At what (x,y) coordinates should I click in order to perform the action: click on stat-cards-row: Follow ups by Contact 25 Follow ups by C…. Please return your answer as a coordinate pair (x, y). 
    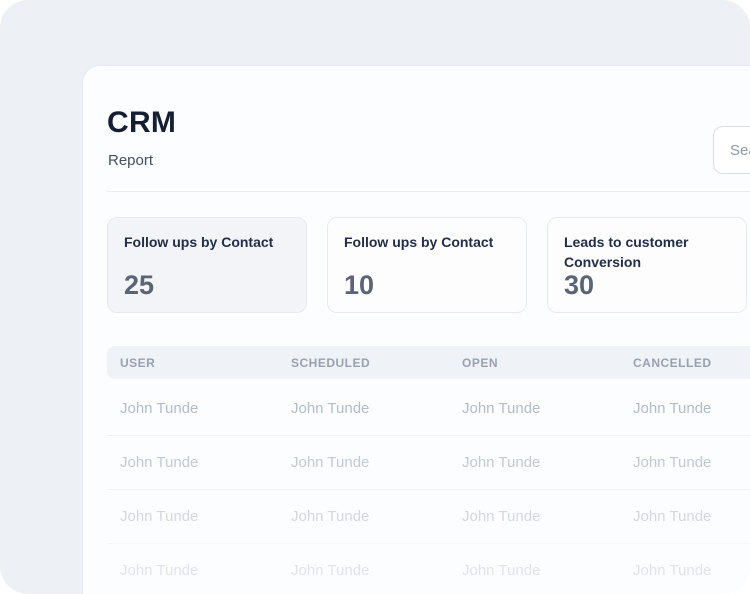
    Looking at the image, I should click on (427, 265).